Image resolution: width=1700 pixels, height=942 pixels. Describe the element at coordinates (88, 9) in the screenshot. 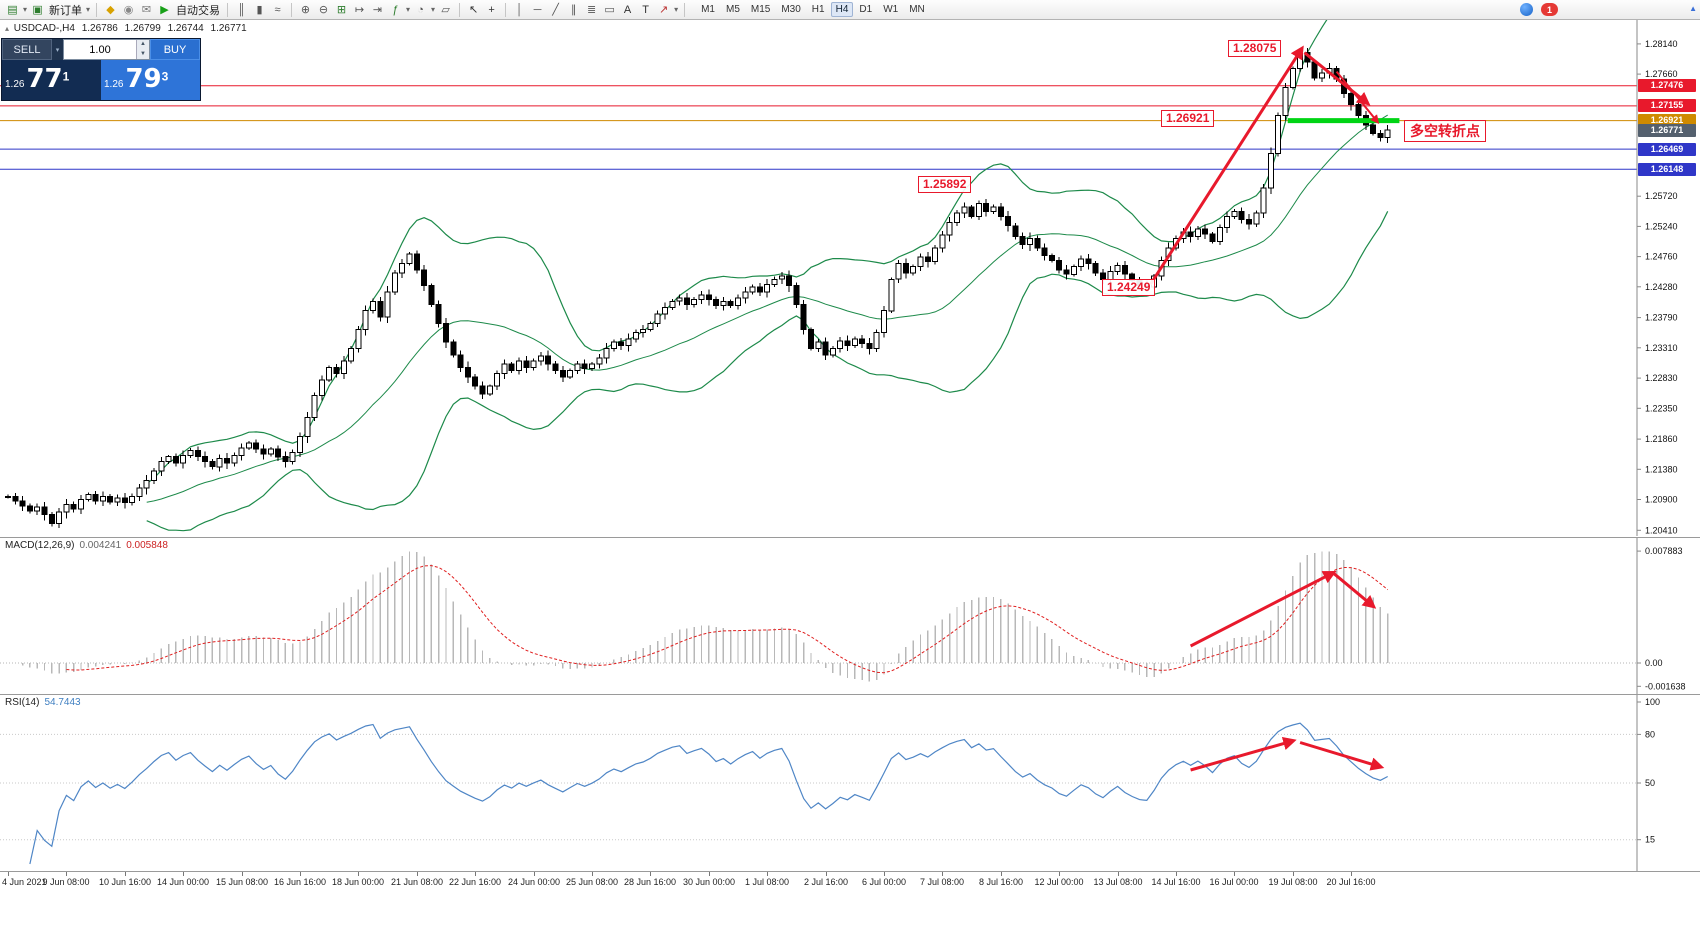

I see `new-order-caret-icon: ▾` at that location.